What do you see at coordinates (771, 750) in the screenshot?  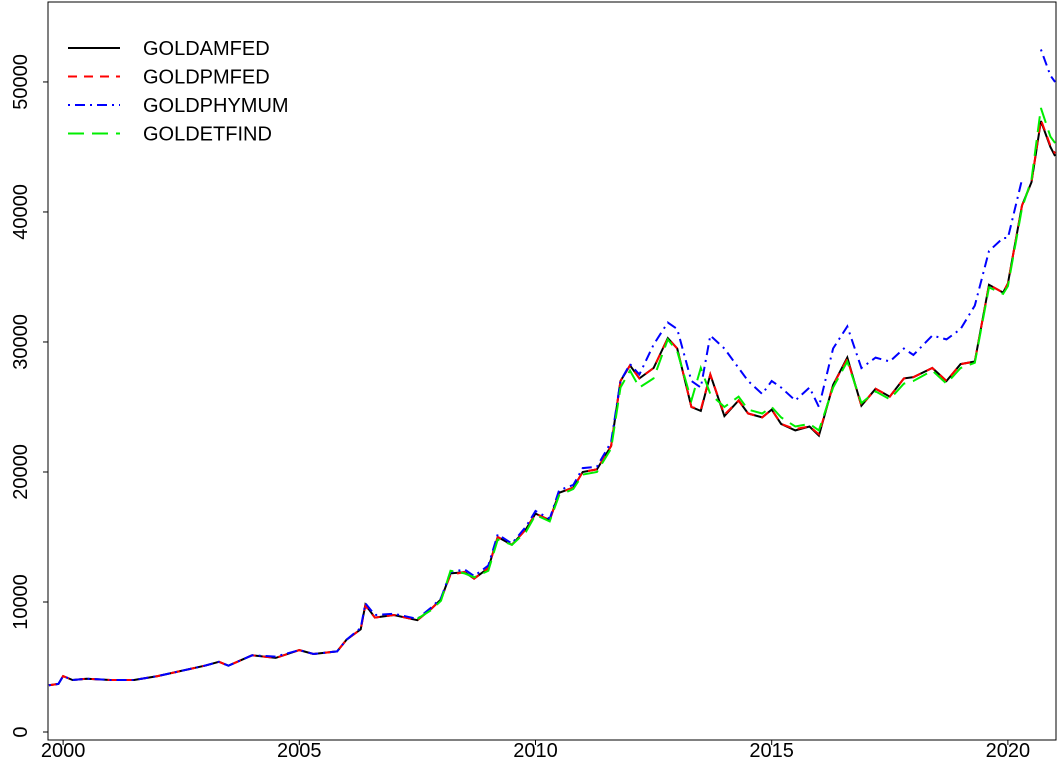 I see `x-tick-label: 2015` at bounding box center [771, 750].